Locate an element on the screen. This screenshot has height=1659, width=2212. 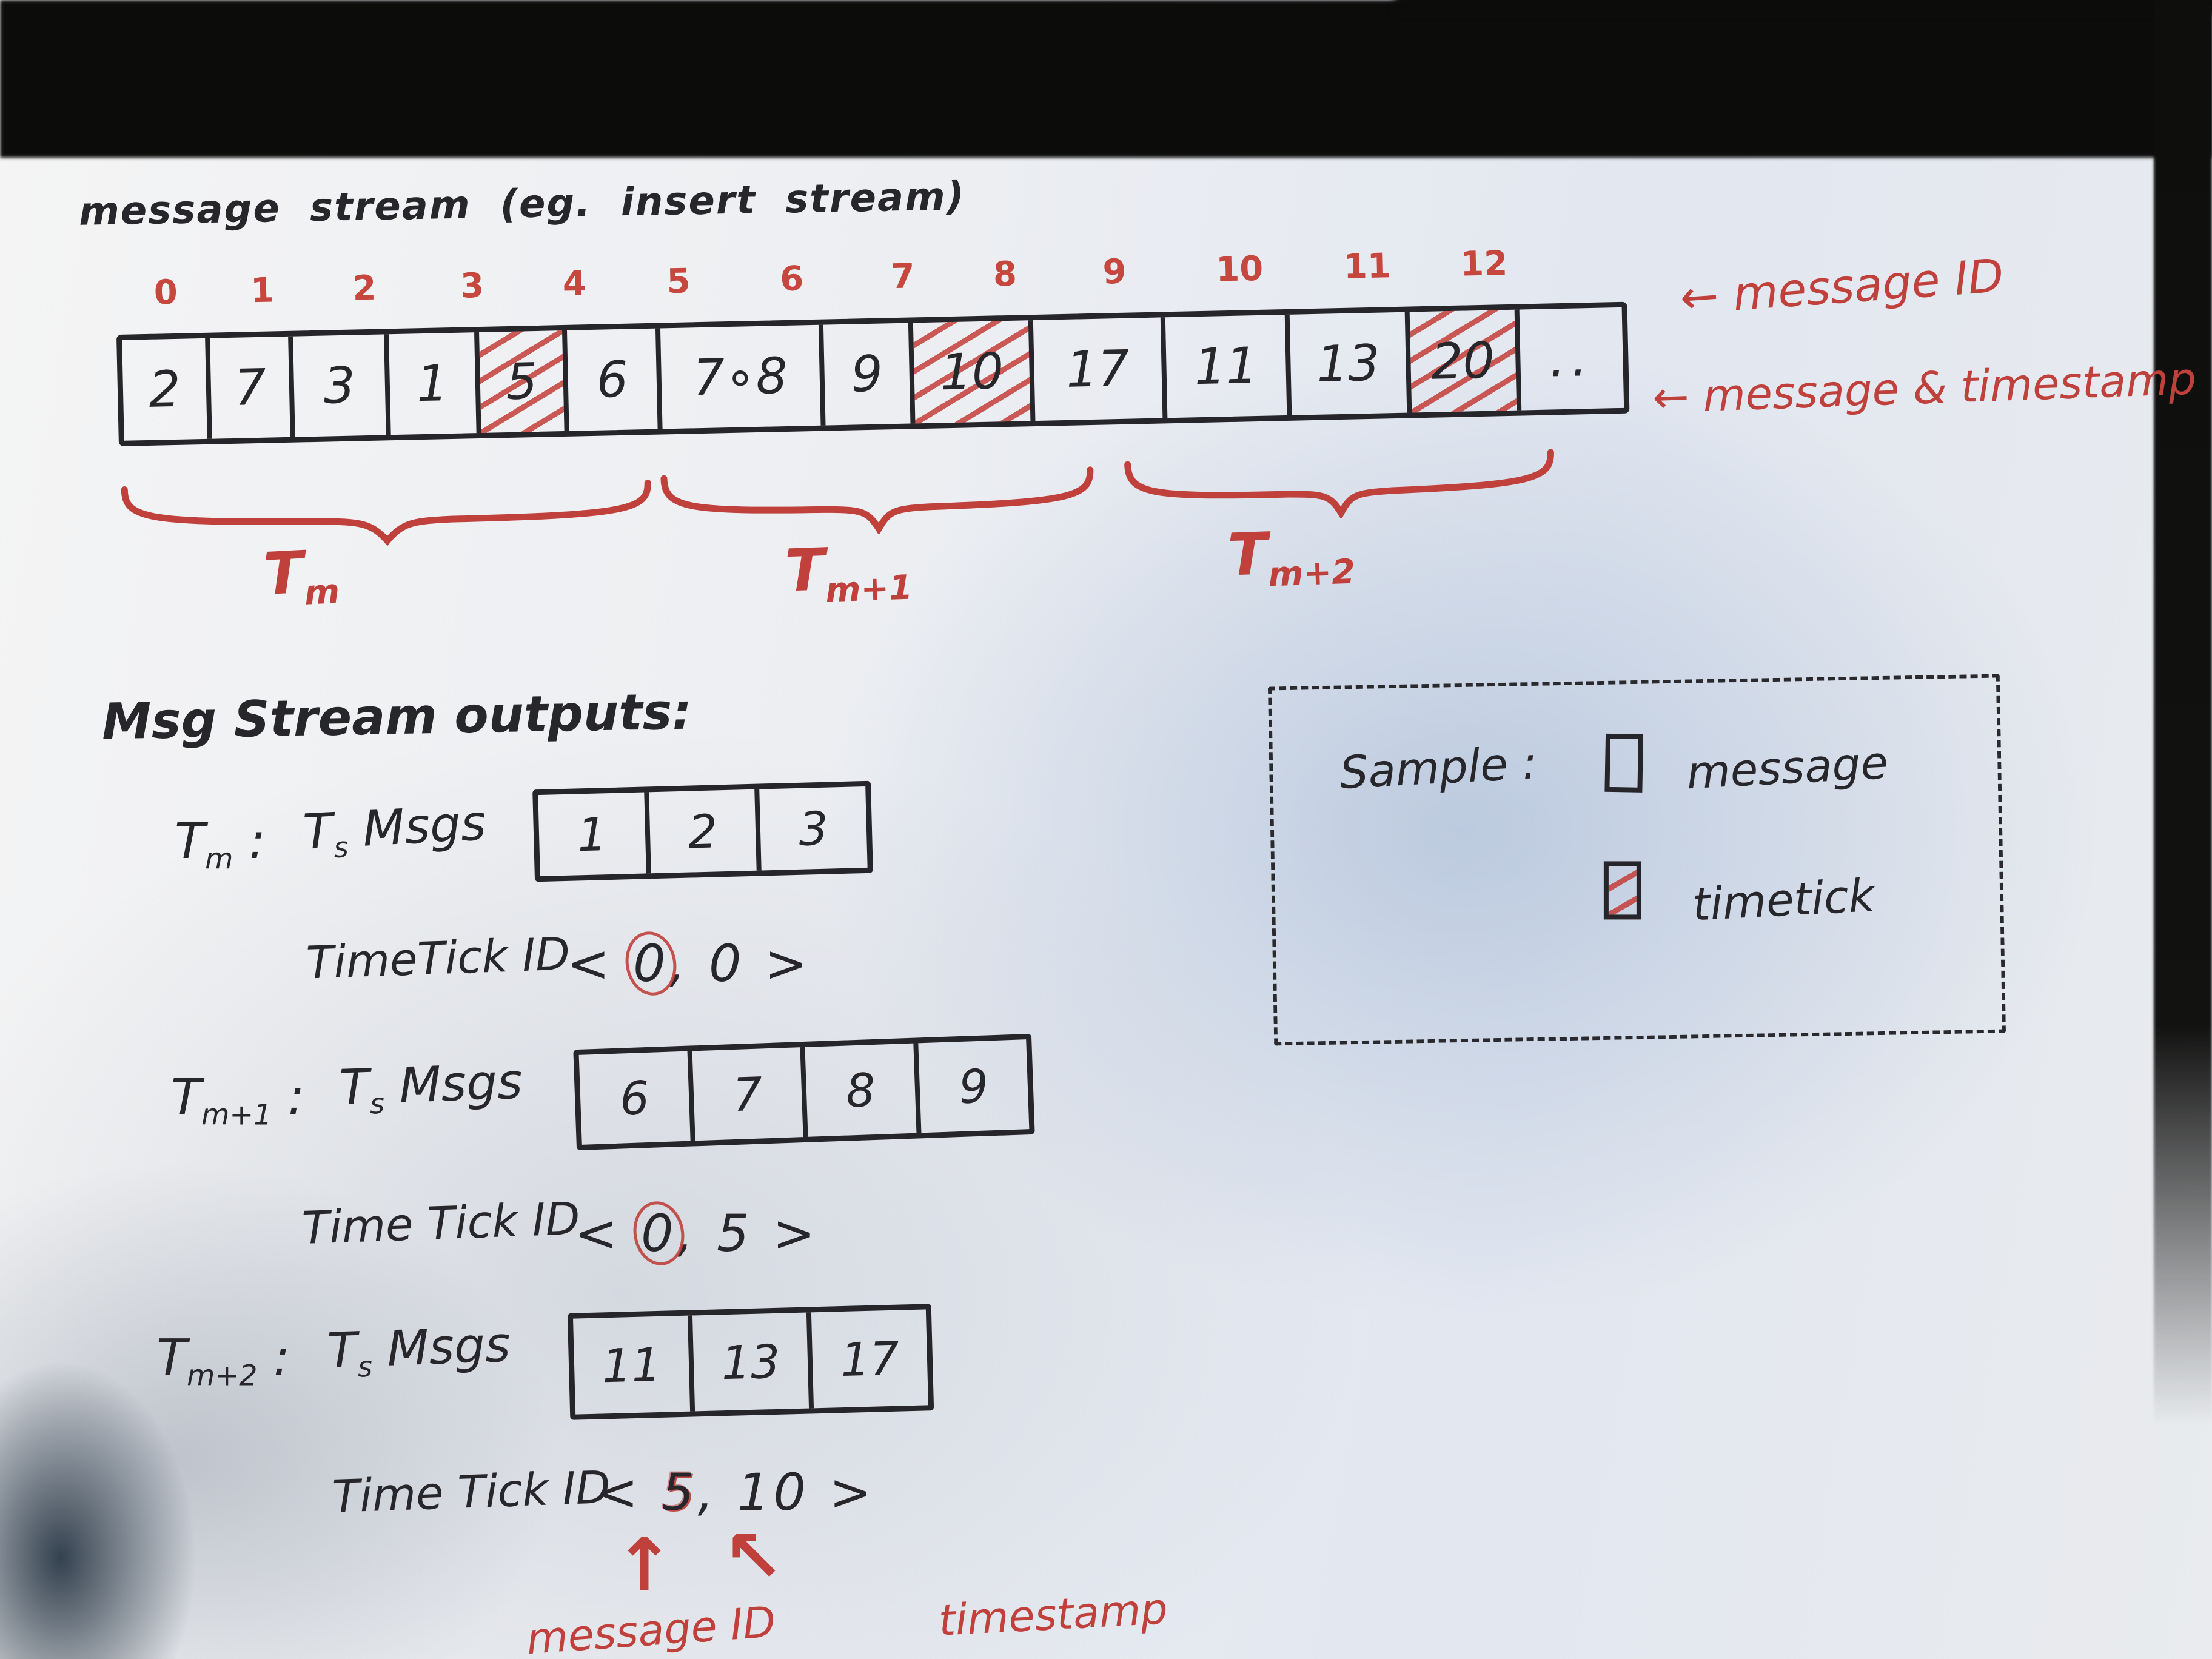
stream-cell-message: 17 is located at coordinates (1100, 369).